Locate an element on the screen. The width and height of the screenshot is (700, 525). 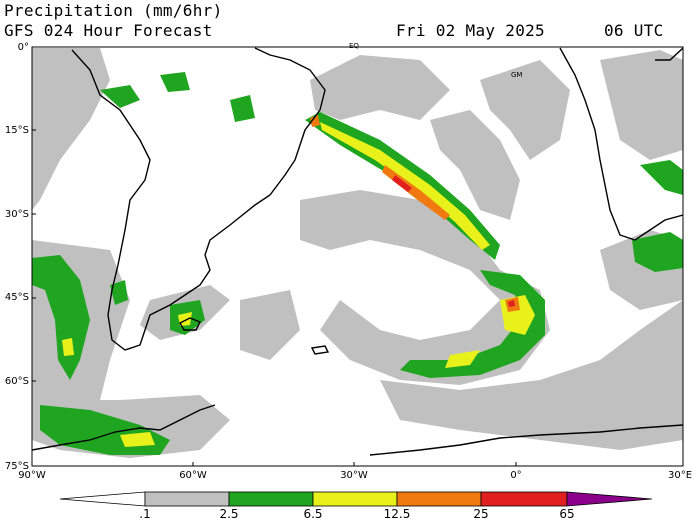
lon-label: 30°W is located at coordinates (354, 475).